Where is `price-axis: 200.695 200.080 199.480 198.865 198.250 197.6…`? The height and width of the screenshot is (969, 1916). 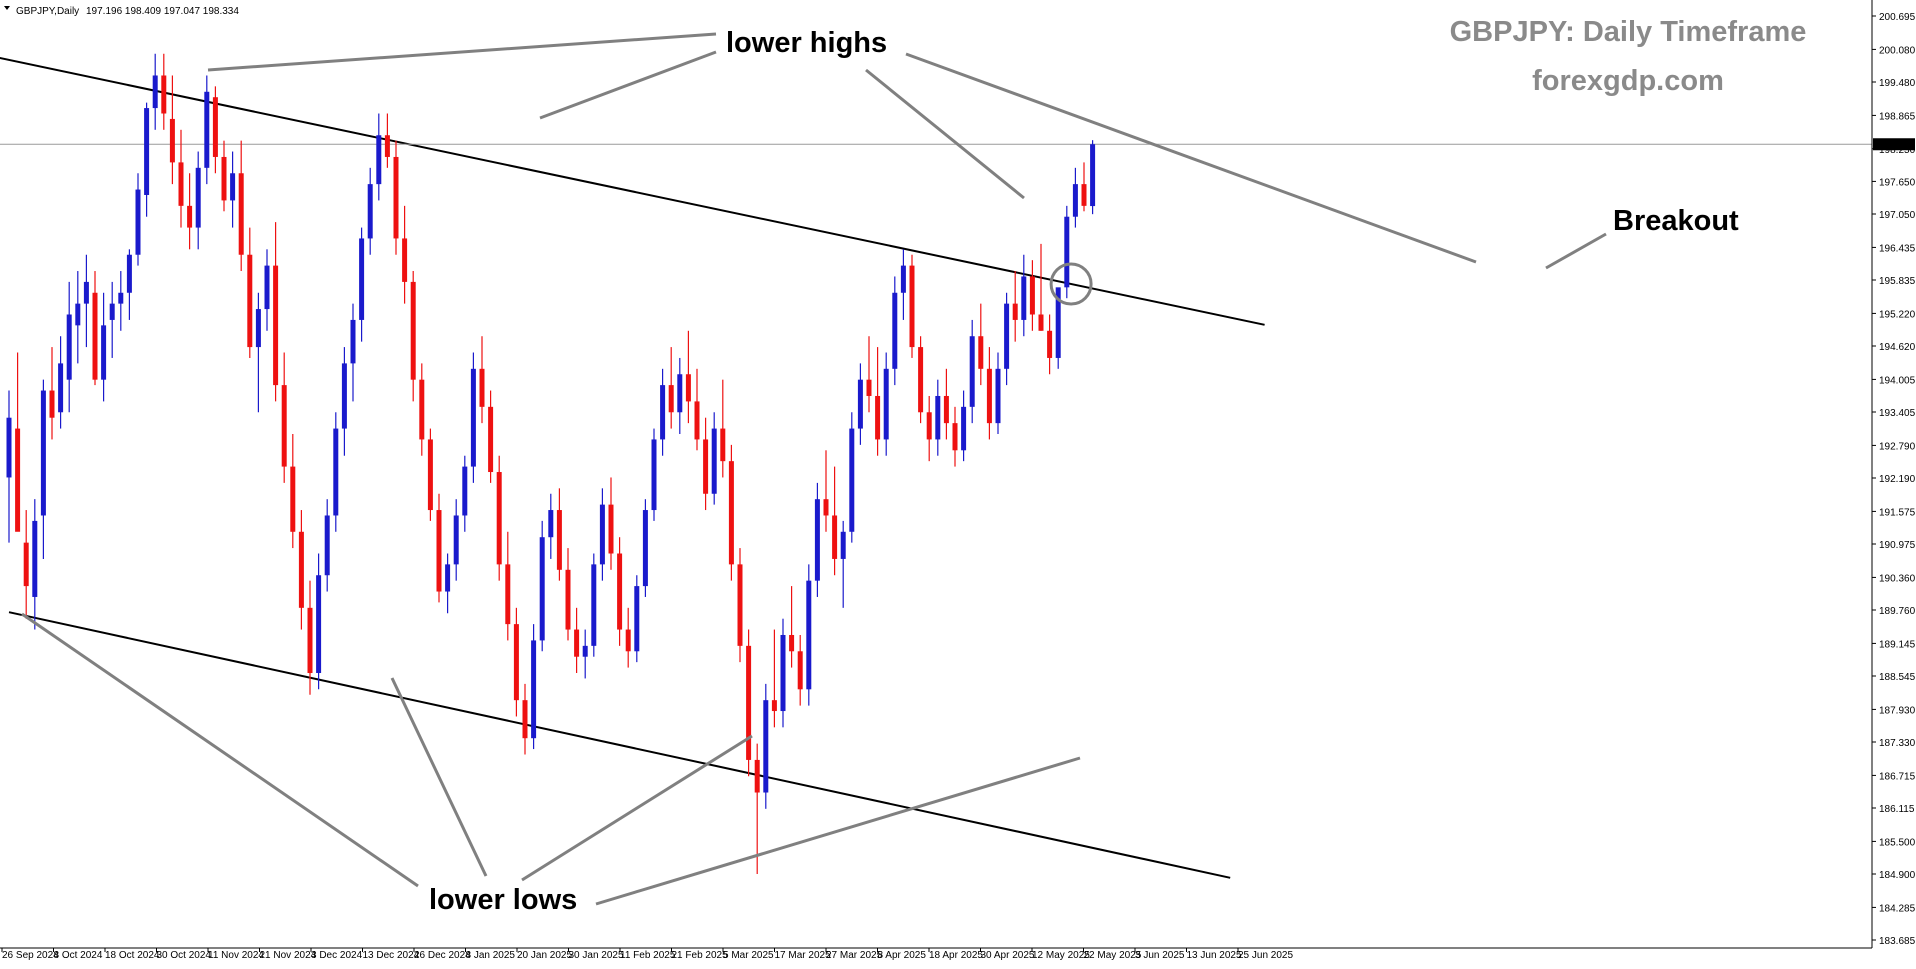 price-axis: 200.695 200.080 199.480 198.865 198.250 197.6… is located at coordinates (1893, 474).